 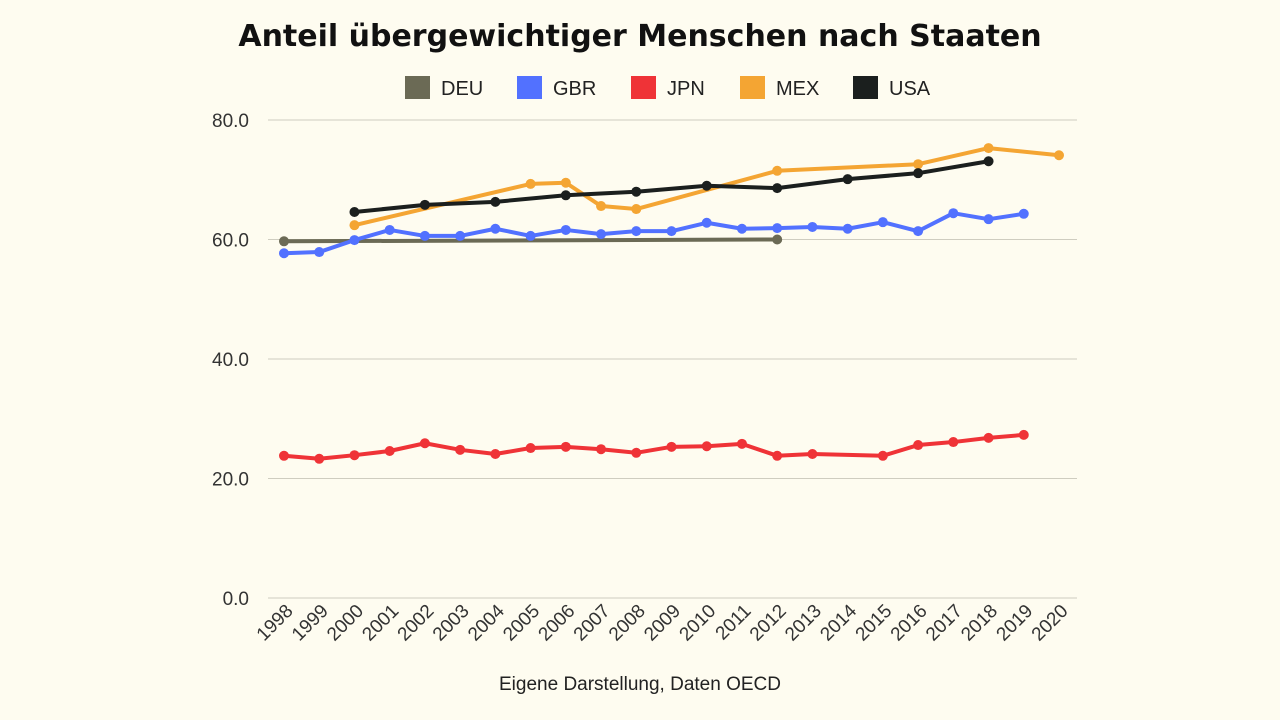 What do you see at coordinates (451, 623) in the screenshot?
I see `x-tick-label: 2003` at bounding box center [451, 623].